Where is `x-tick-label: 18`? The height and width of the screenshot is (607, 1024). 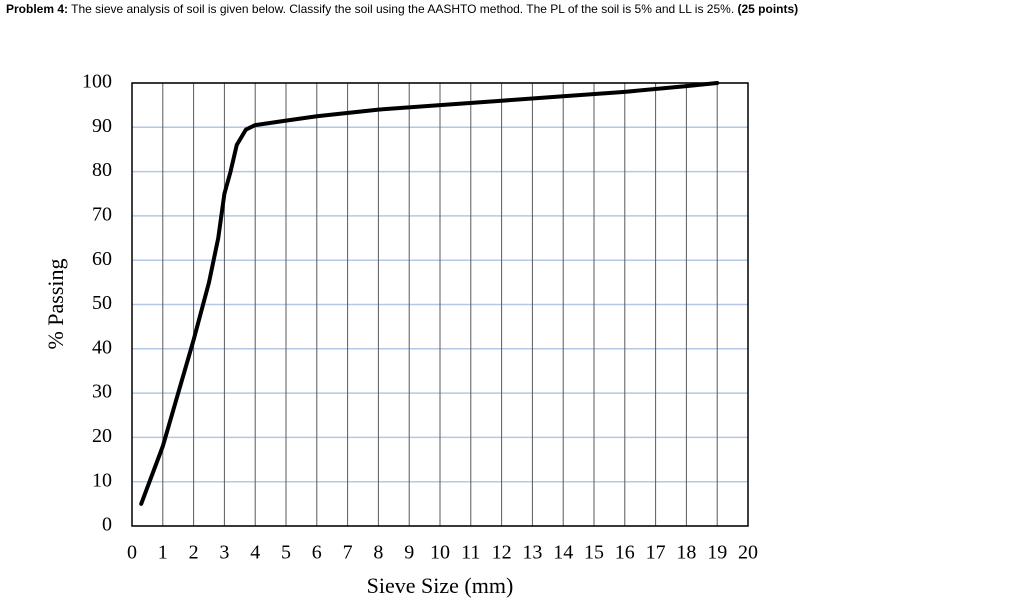 x-tick-label: 18 is located at coordinates (686, 553).